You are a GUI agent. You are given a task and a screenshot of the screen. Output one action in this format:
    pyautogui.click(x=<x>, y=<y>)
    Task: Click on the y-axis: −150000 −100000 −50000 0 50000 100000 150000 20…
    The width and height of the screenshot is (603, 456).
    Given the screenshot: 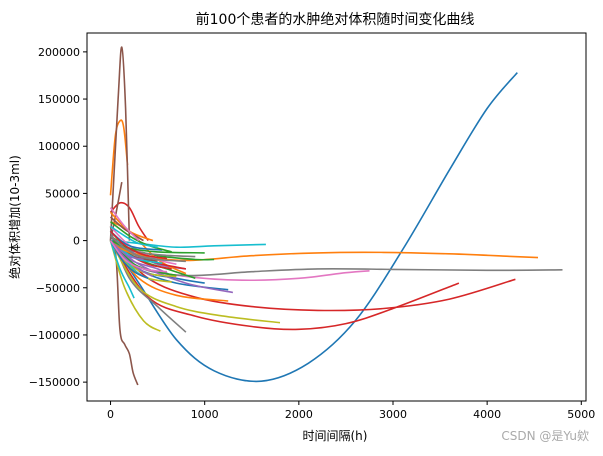 What is the action you would take?
    pyautogui.click(x=58, y=217)
    